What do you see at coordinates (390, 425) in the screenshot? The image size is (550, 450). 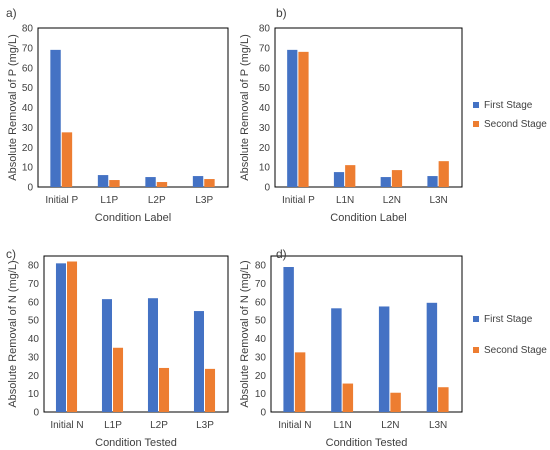 I see `x-tick-label: L2N` at bounding box center [390, 425].